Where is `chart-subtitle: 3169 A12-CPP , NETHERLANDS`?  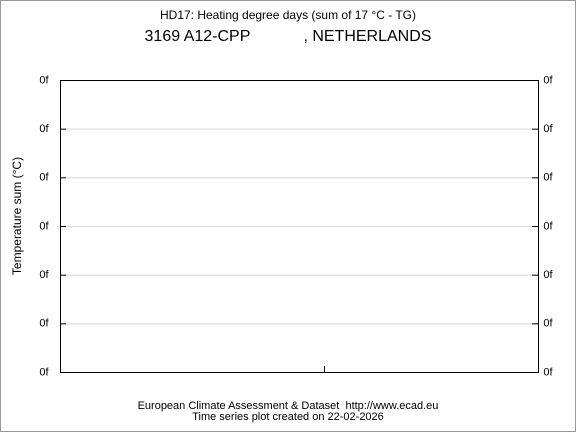 chart-subtitle: 3169 A12-CPP , NETHERLANDS is located at coordinates (288, 36).